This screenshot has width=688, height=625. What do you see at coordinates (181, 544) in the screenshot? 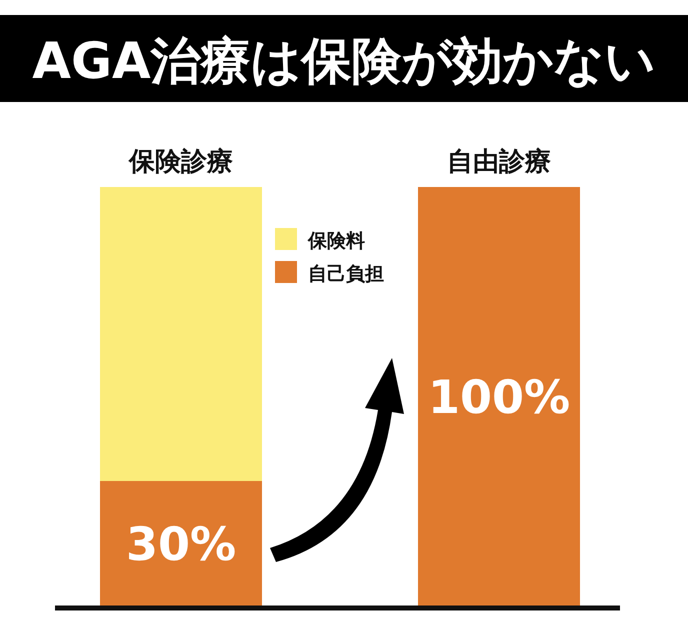
I see `data-label: 30%` at bounding box center [181, 544].